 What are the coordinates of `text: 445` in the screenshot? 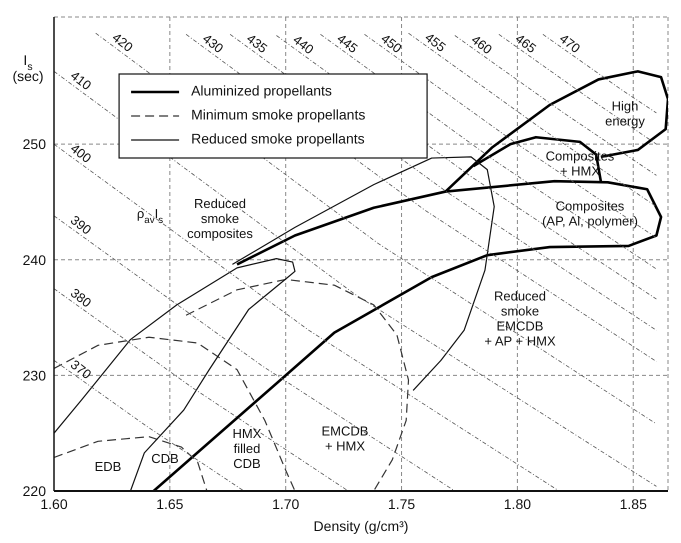 It's located at (347, 43).